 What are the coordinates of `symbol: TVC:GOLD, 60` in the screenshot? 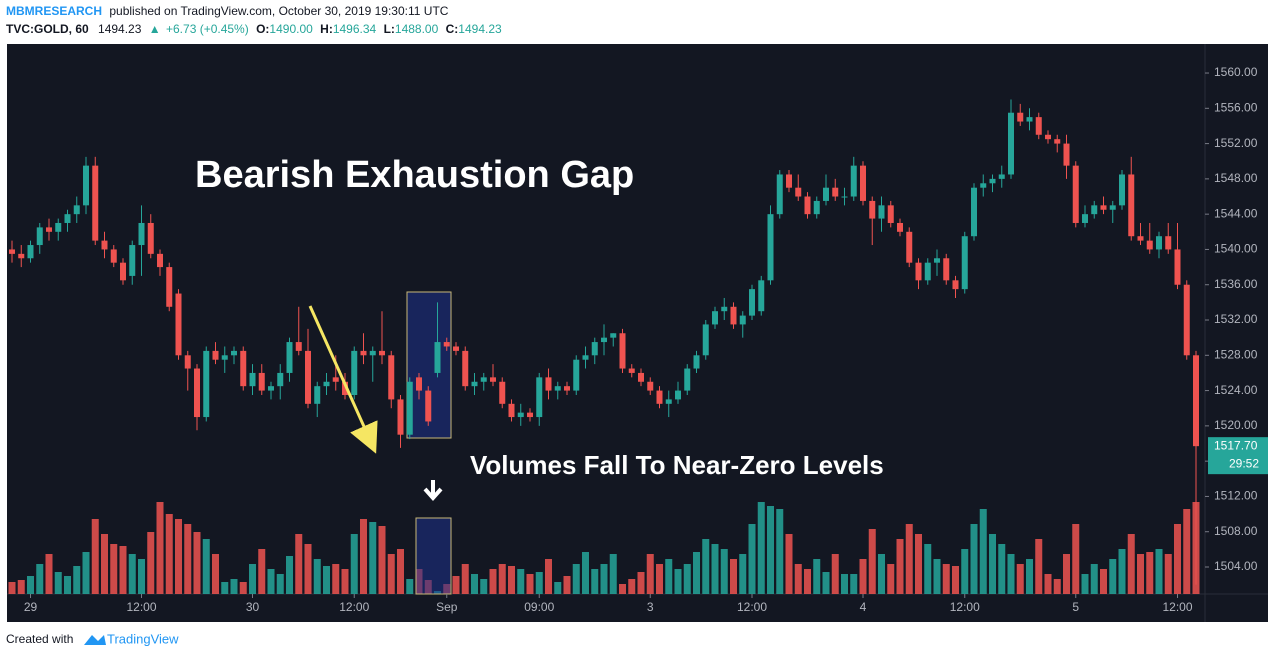 It's located at (47, 29).